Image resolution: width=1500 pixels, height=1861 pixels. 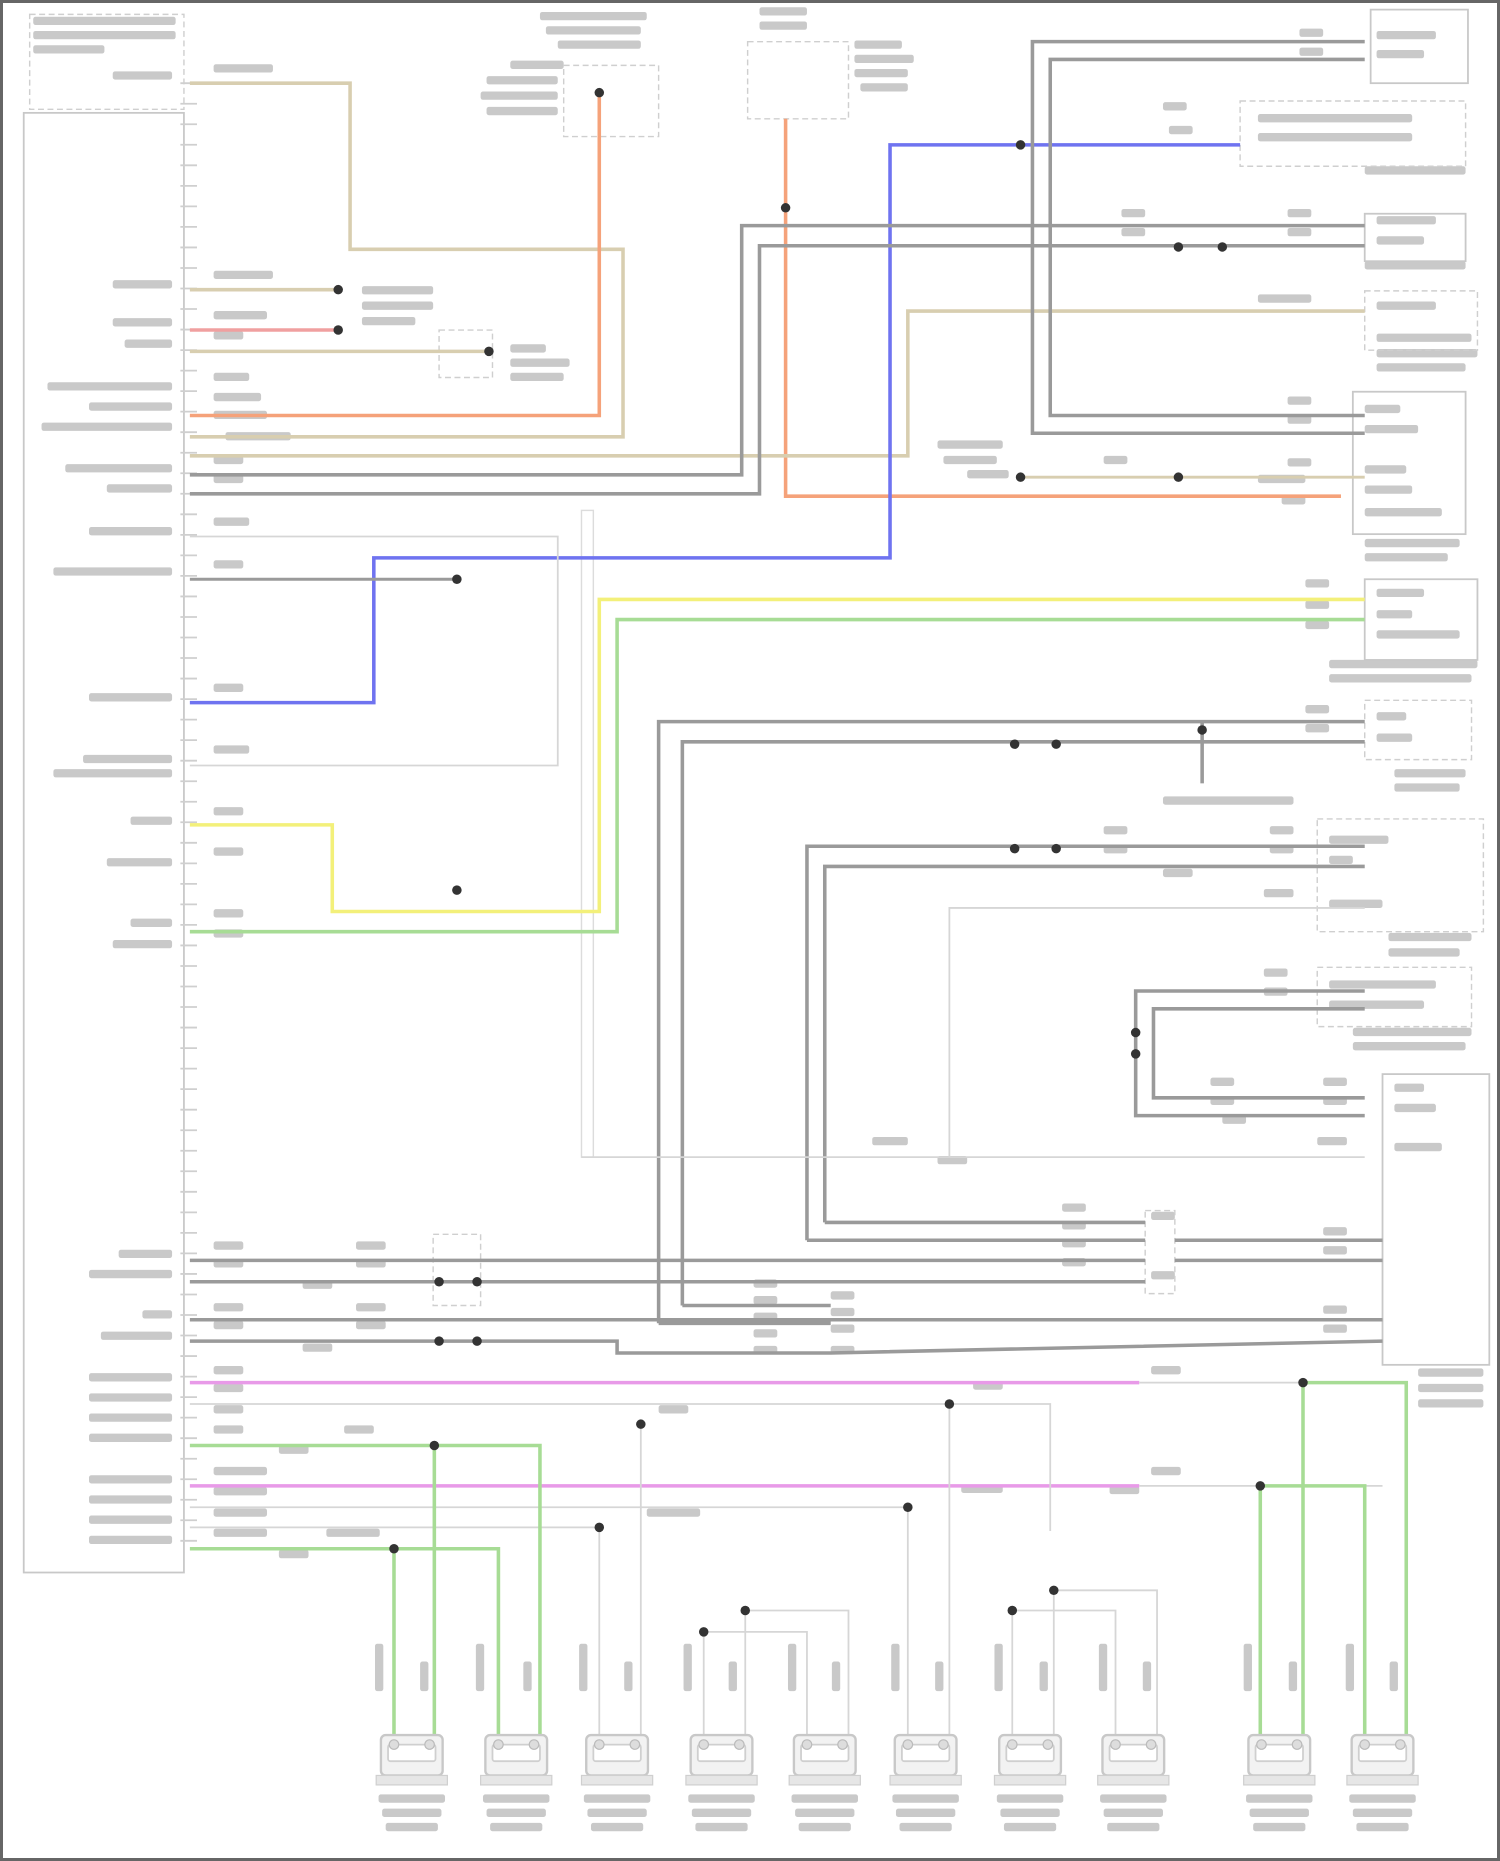 What do you see at coordinates (1421, 320) in the screenshot?
I see `amp-relay-box` at bounding box center [1421, 320].